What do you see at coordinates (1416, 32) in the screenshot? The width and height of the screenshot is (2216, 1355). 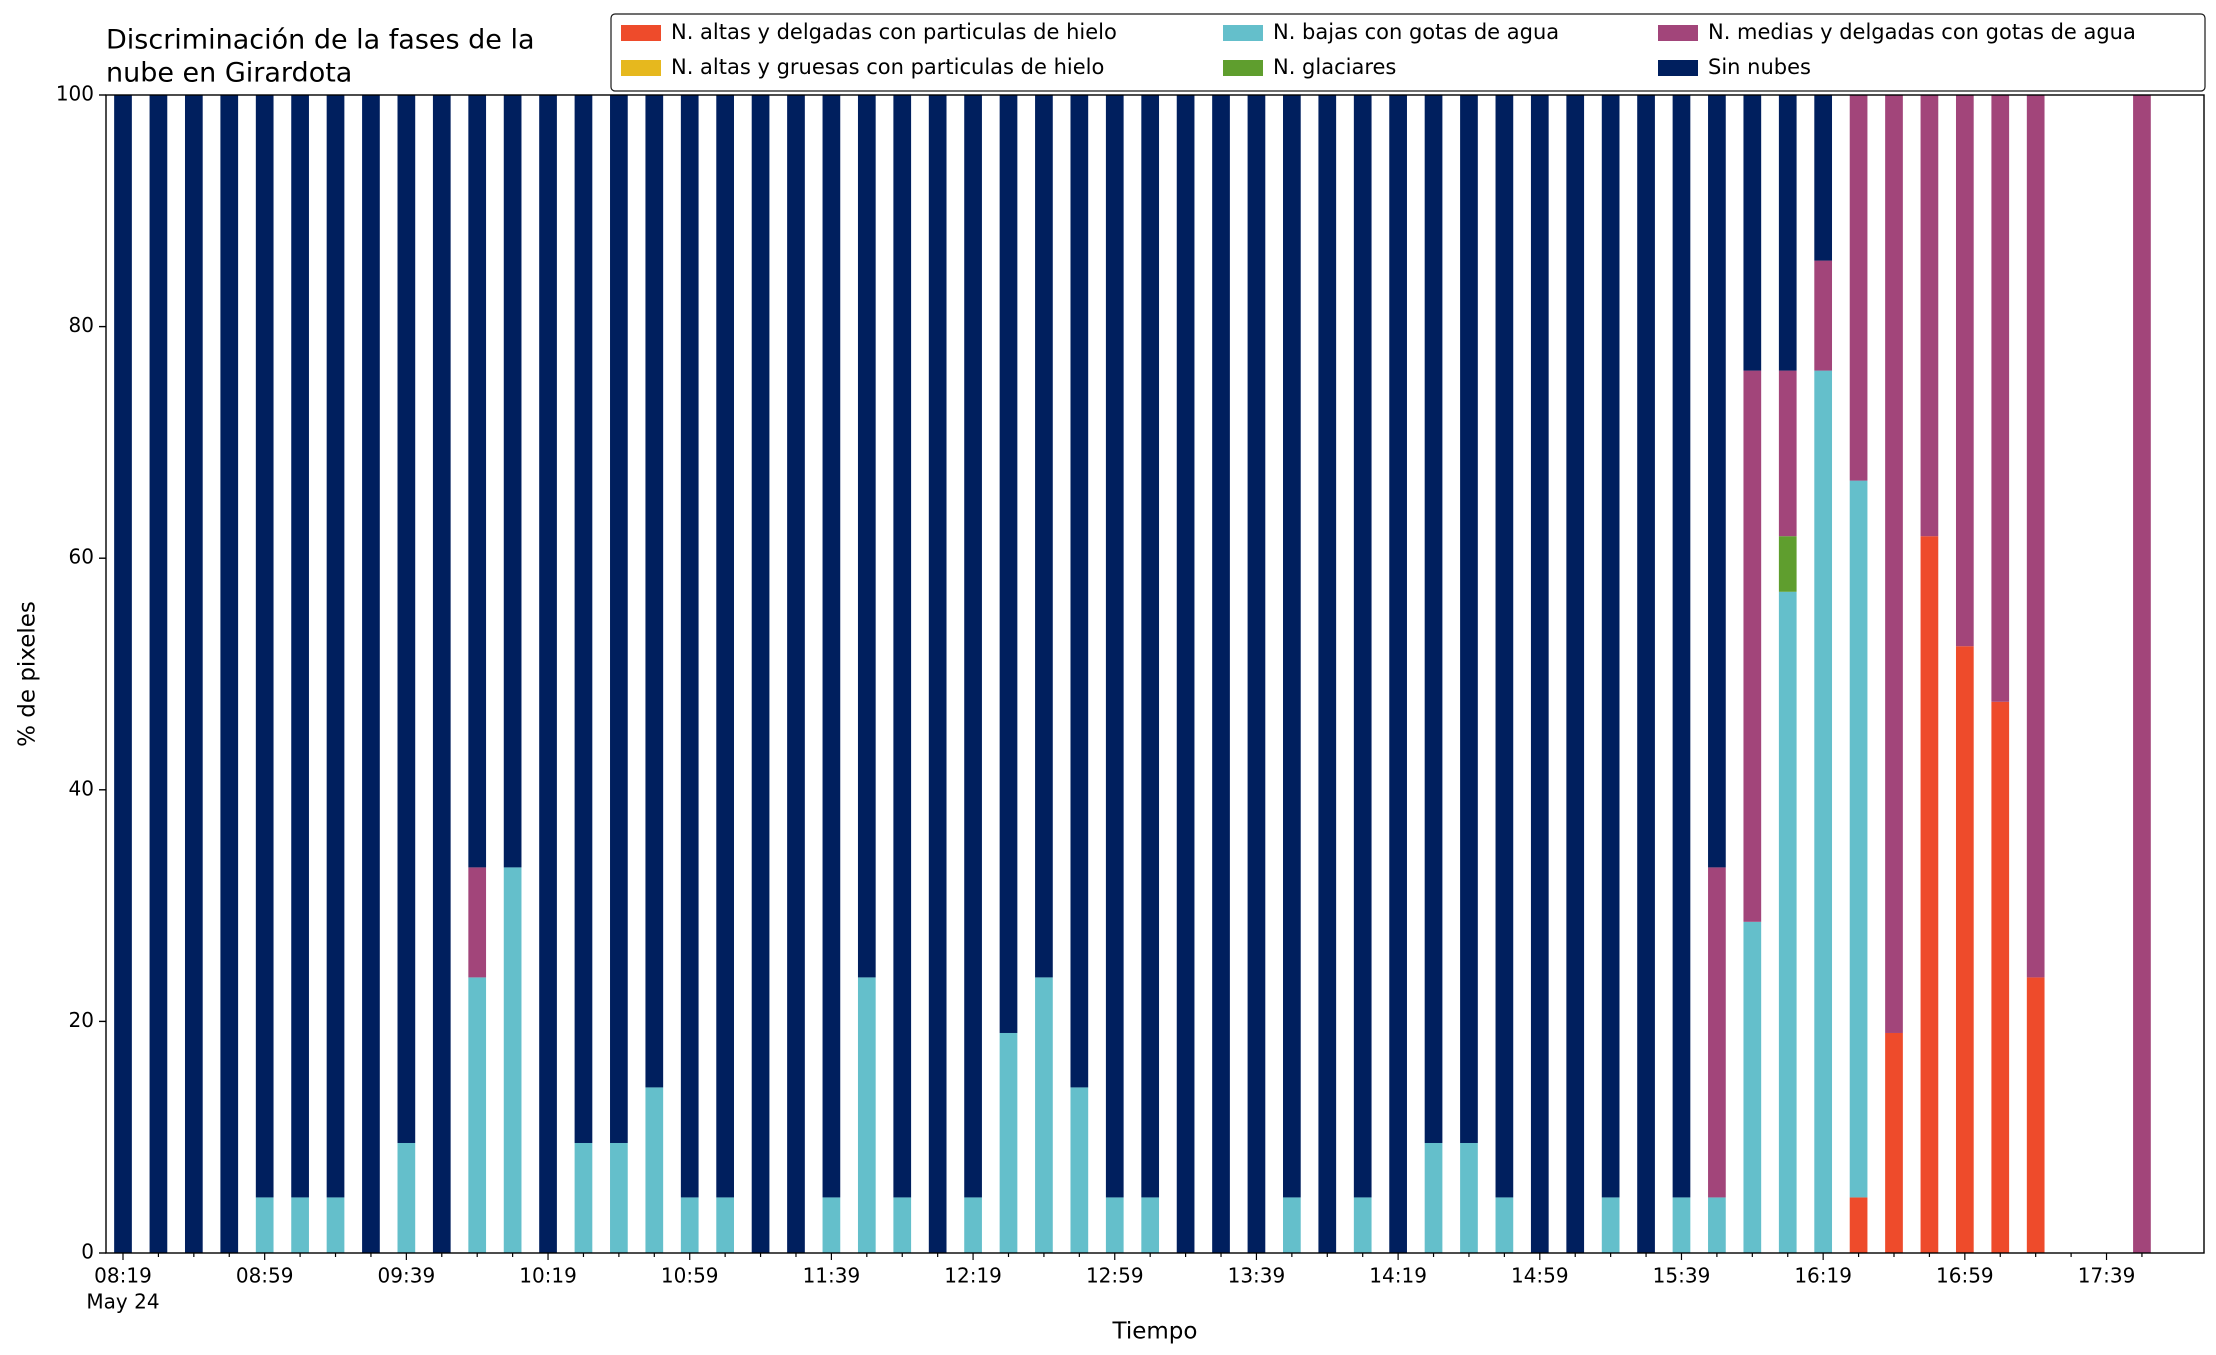 I see `legend-label: N. bajas con gotas de agua` at bounding box center [1416, 32].